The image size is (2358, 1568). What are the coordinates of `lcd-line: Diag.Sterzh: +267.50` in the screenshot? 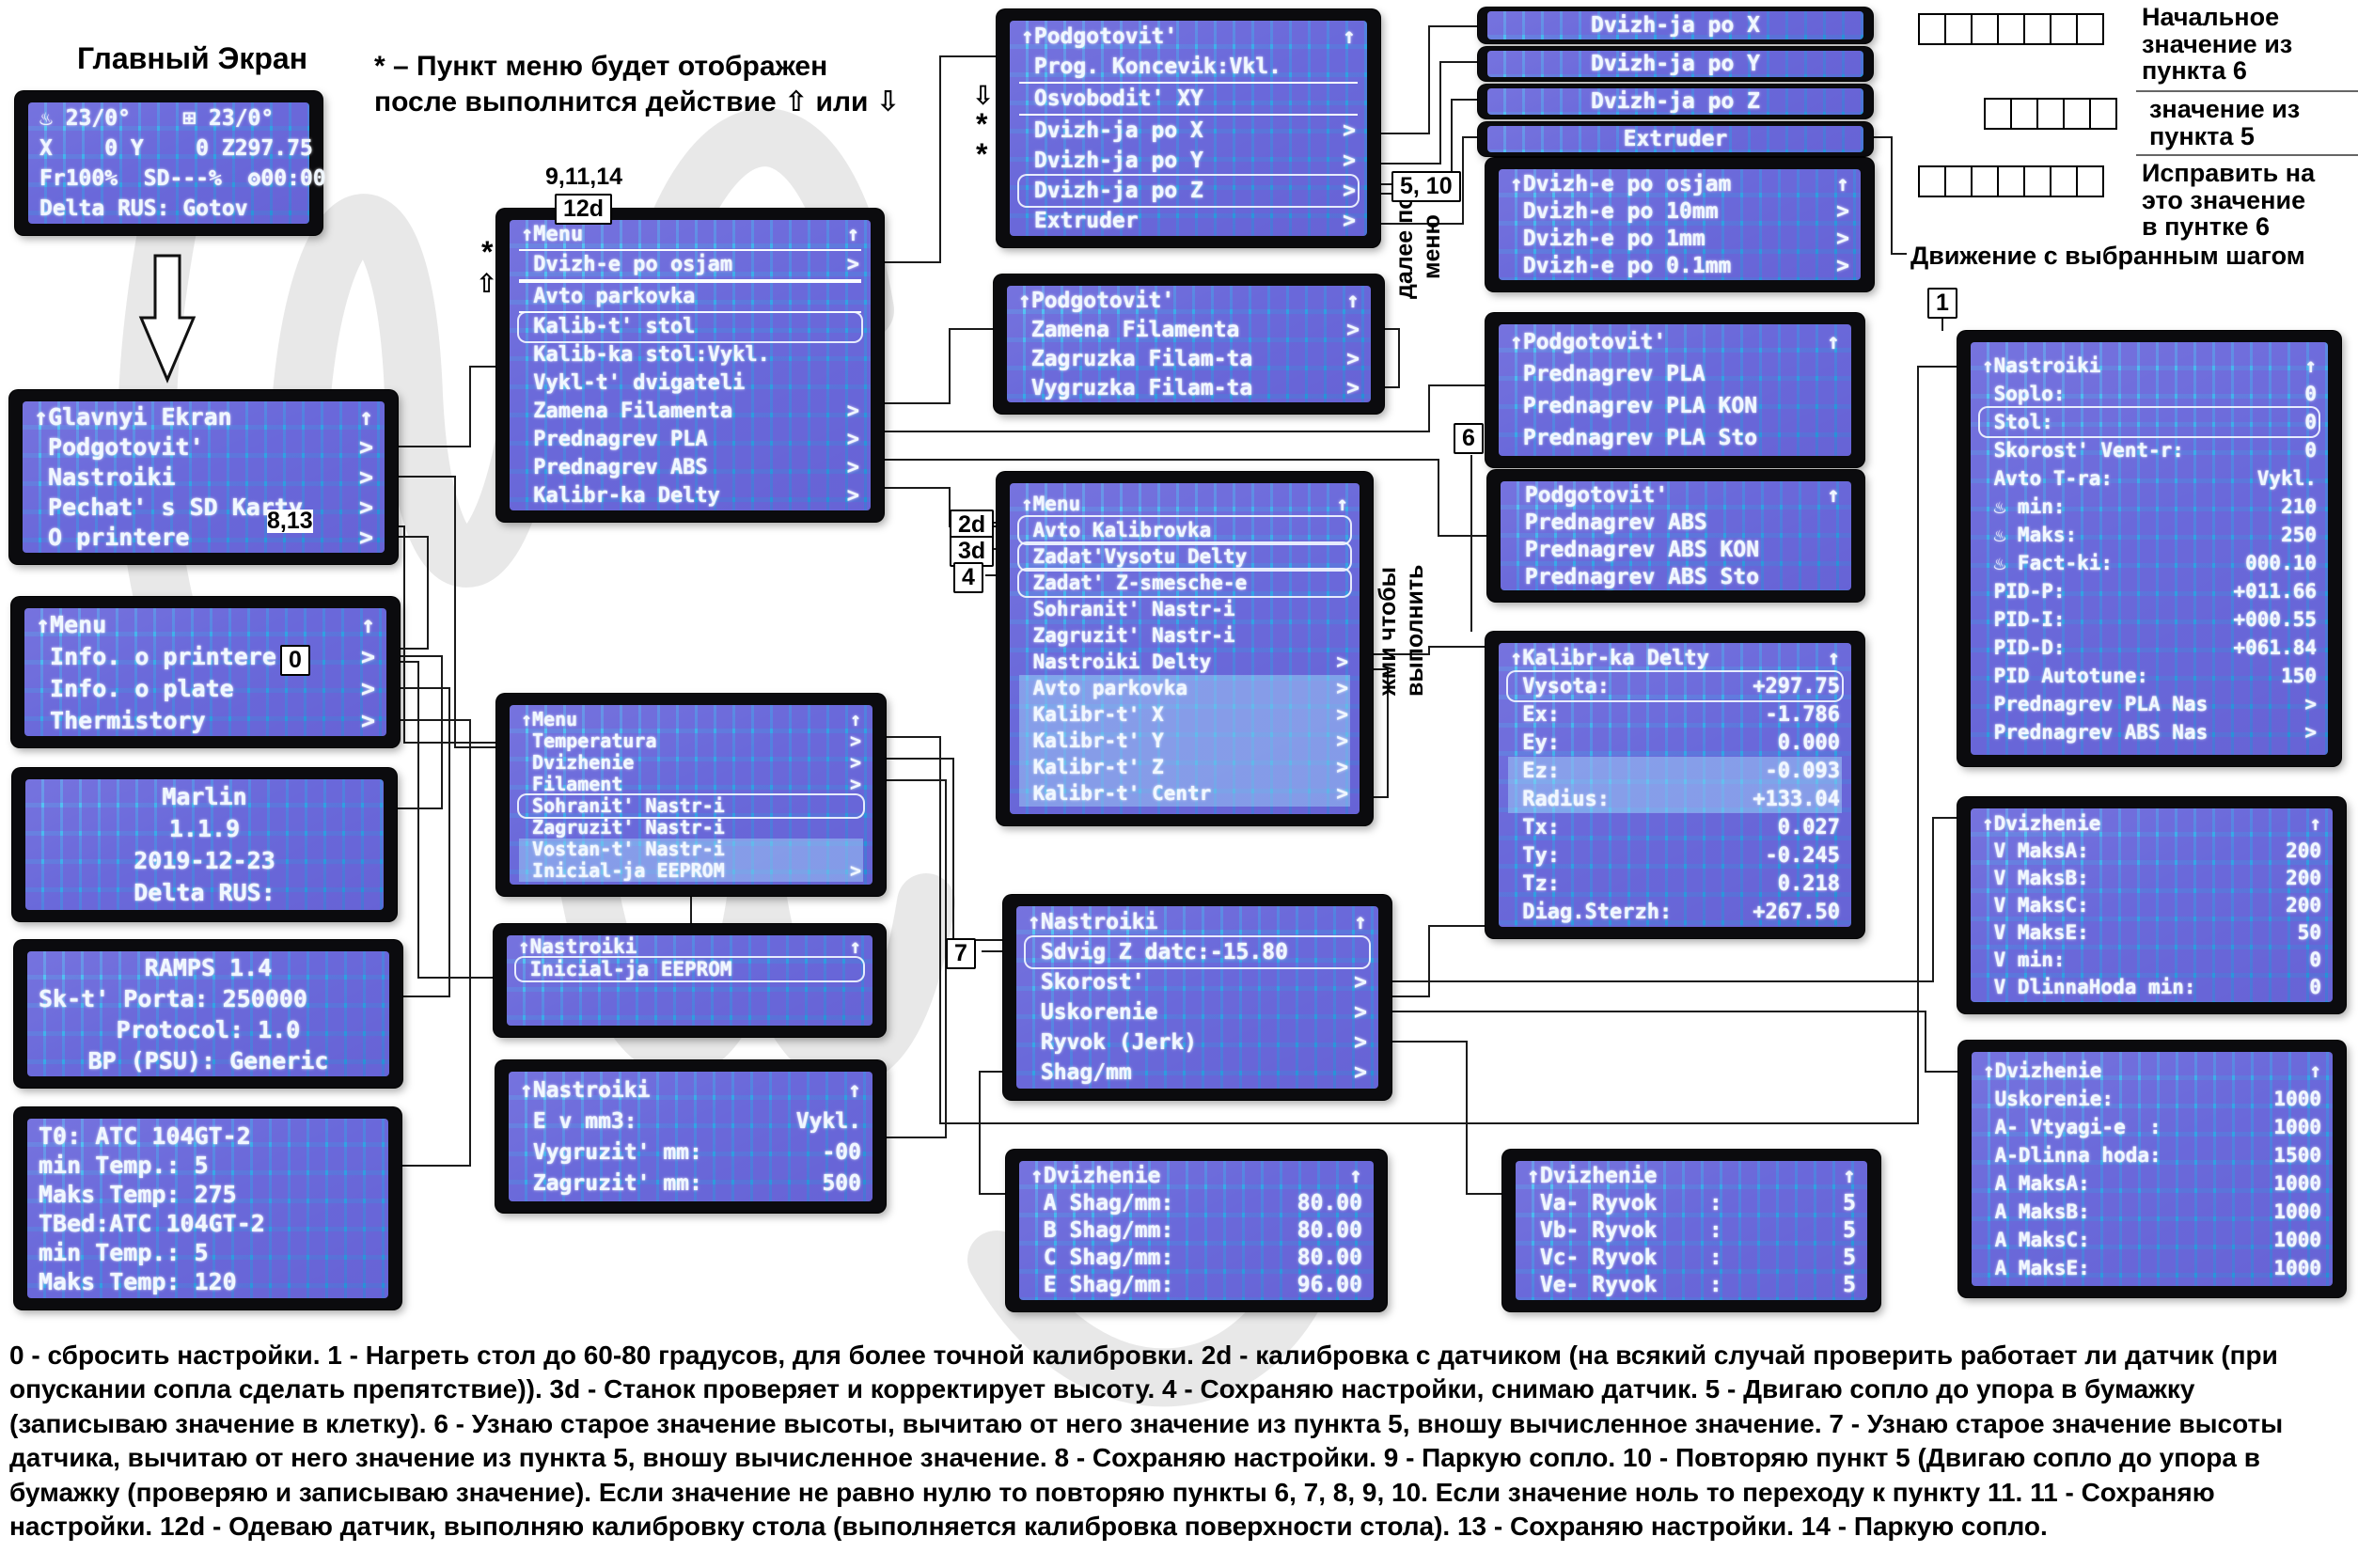 It's located at (1675, 912).